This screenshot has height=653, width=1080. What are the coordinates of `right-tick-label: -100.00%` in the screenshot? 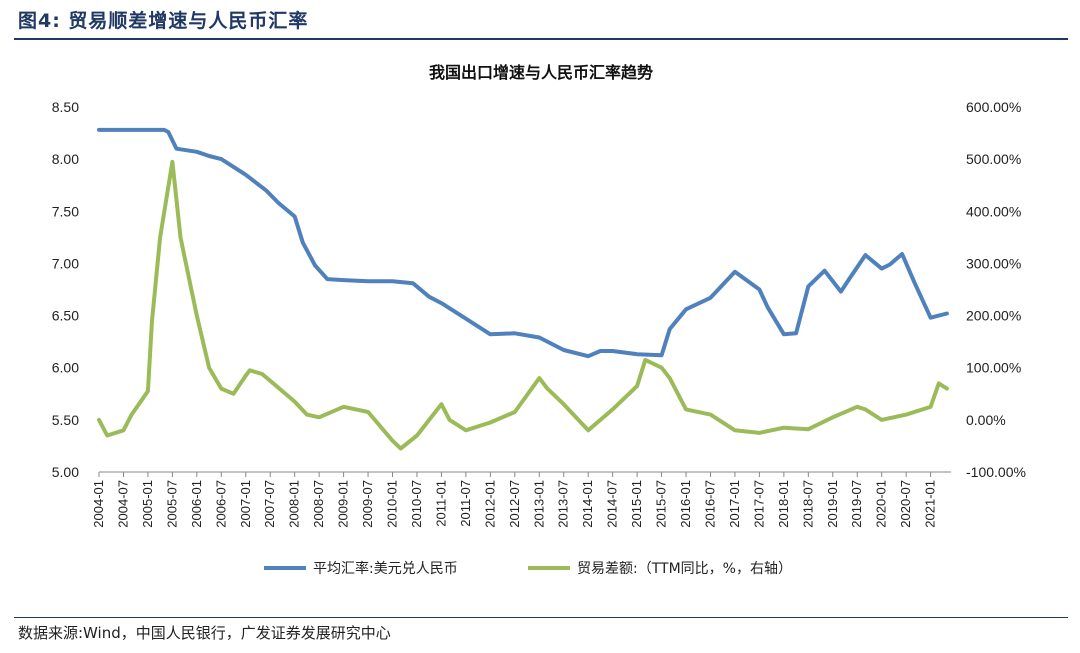 It's located at (996, 472).